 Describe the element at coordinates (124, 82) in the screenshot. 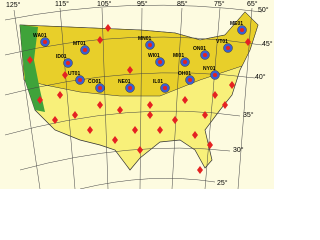

I see `station-label: NE01` at that location.